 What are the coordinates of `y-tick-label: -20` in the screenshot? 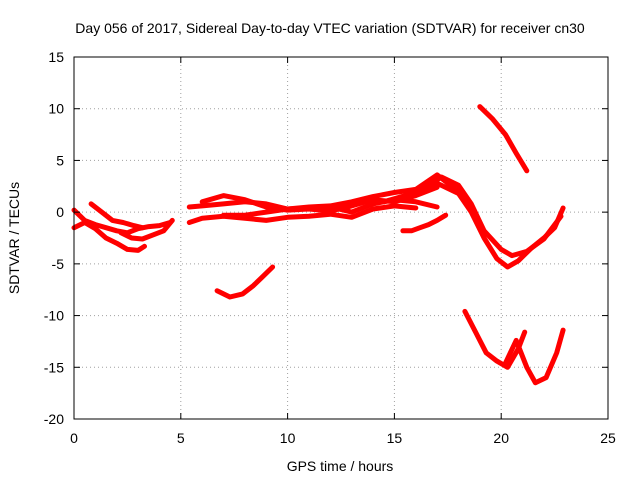 It's located at (54, 419).